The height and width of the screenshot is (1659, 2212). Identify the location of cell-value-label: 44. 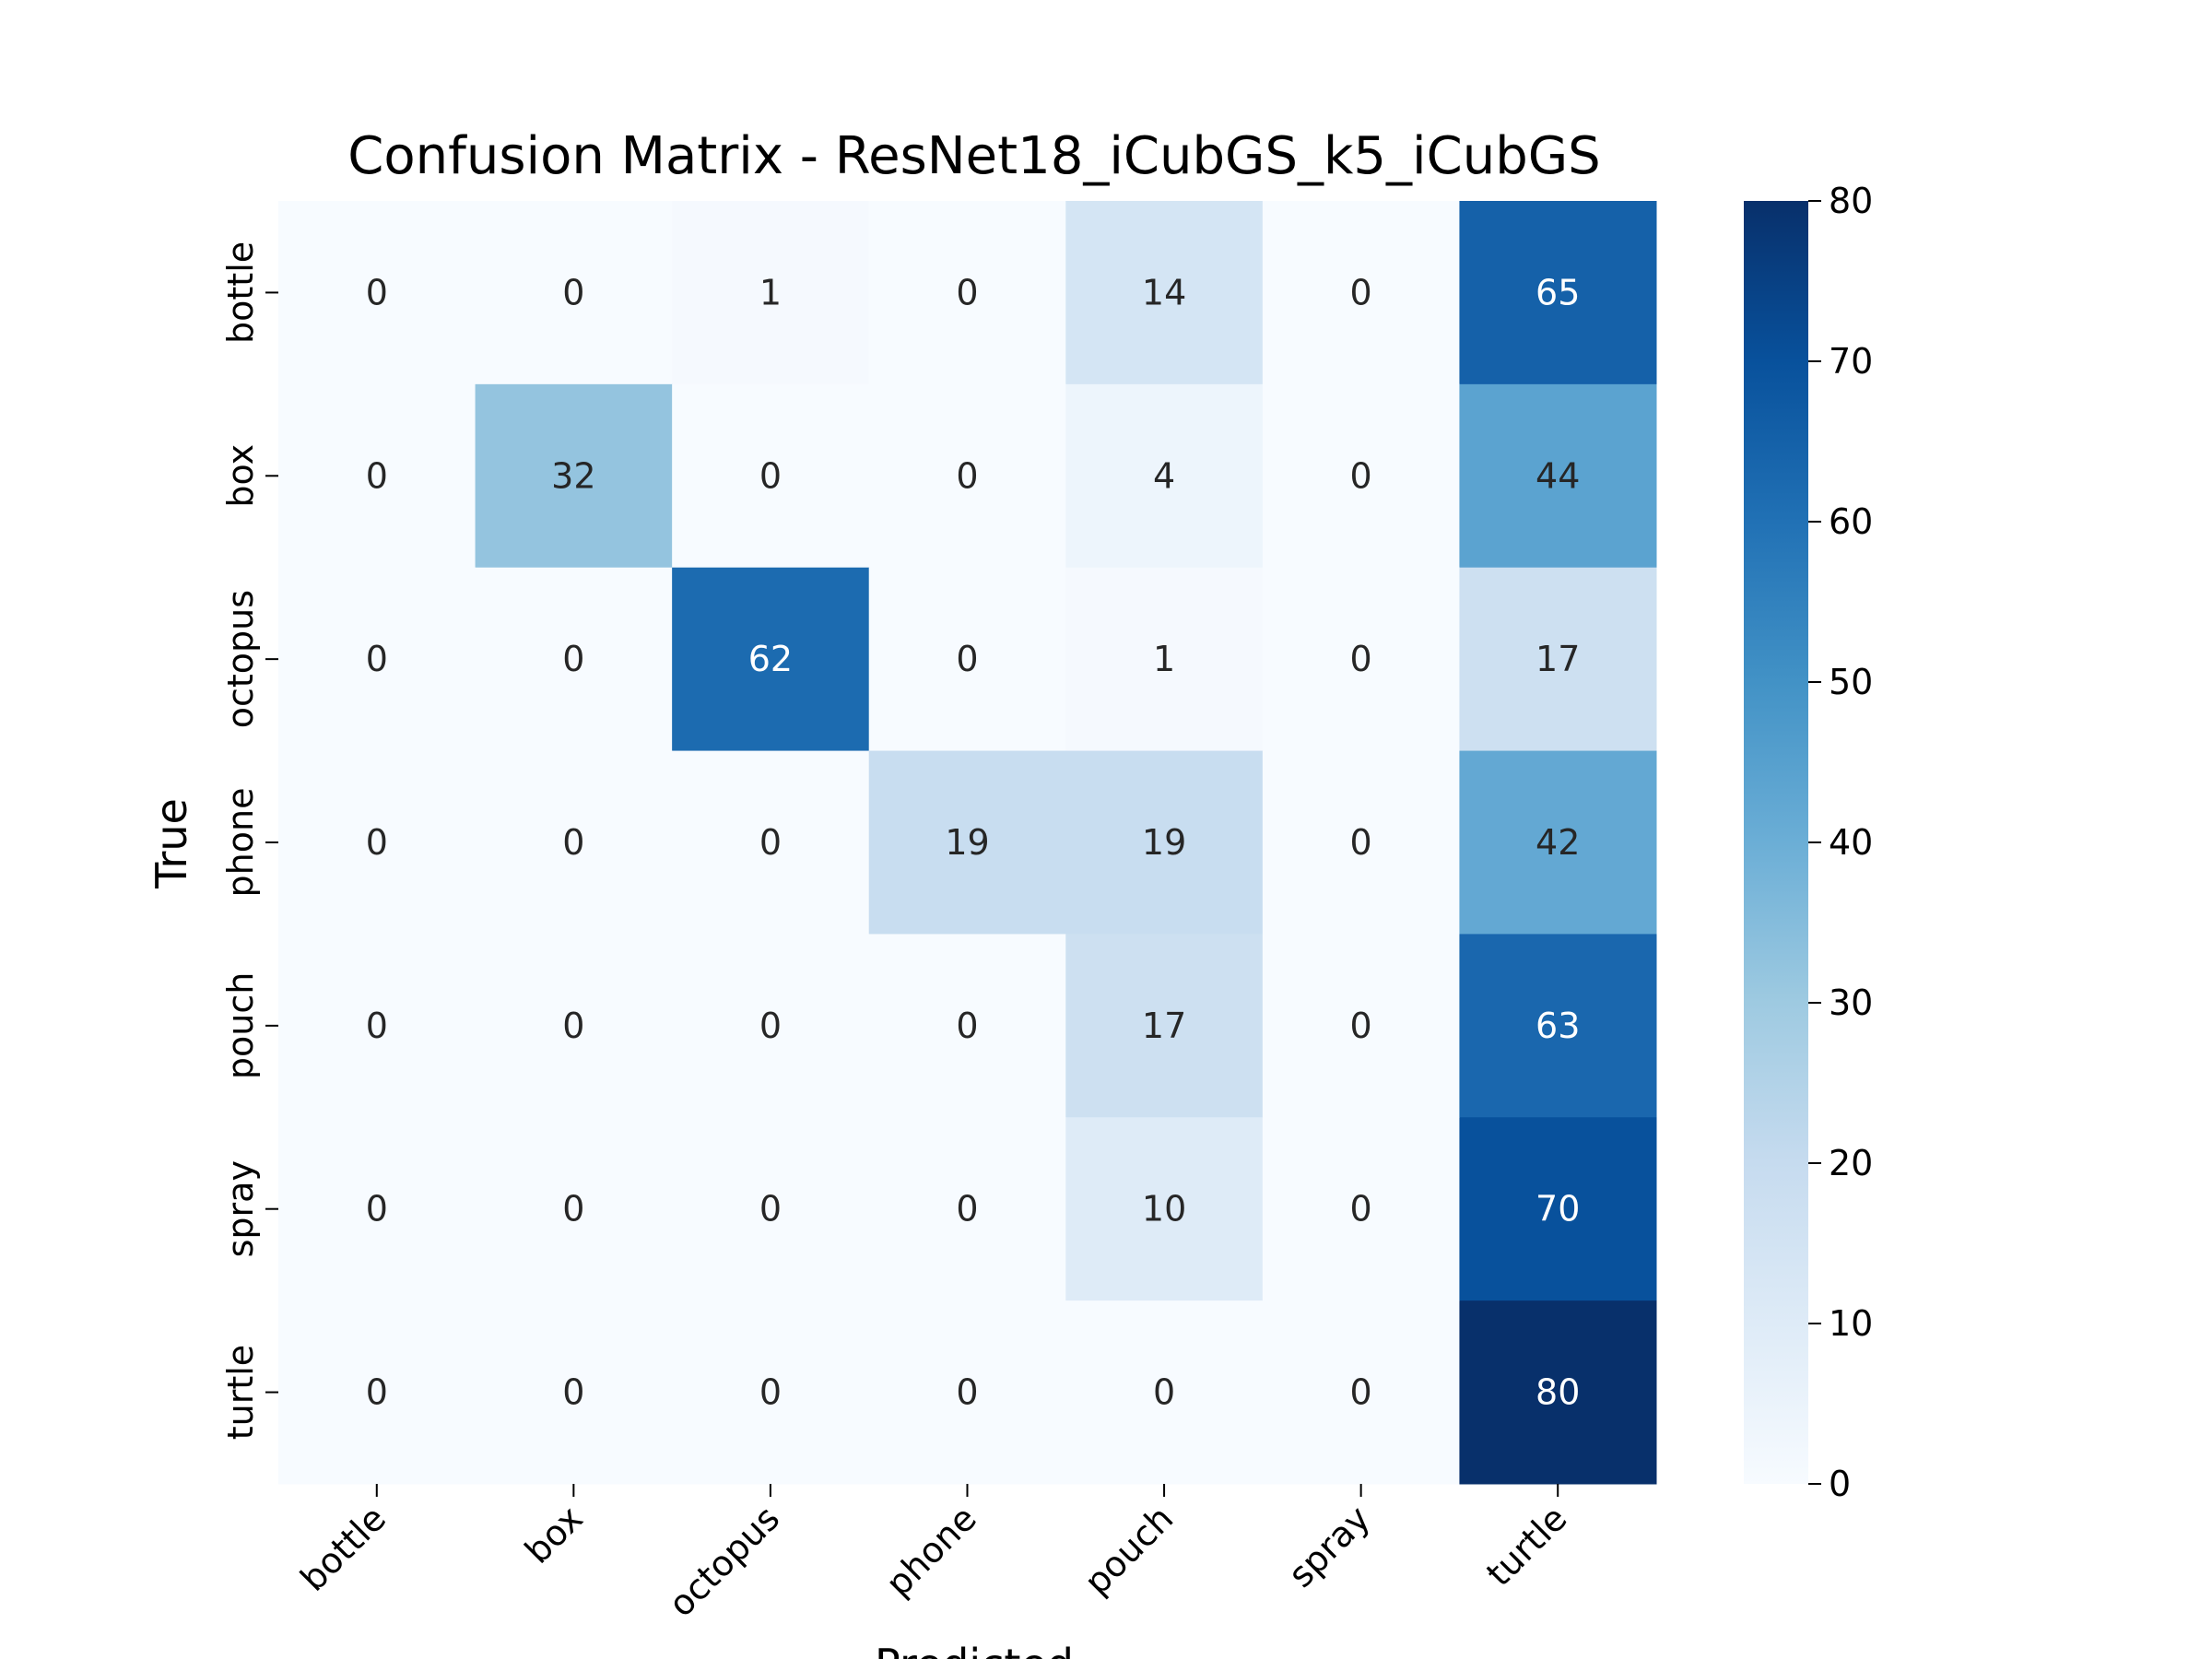
(1557, 475).